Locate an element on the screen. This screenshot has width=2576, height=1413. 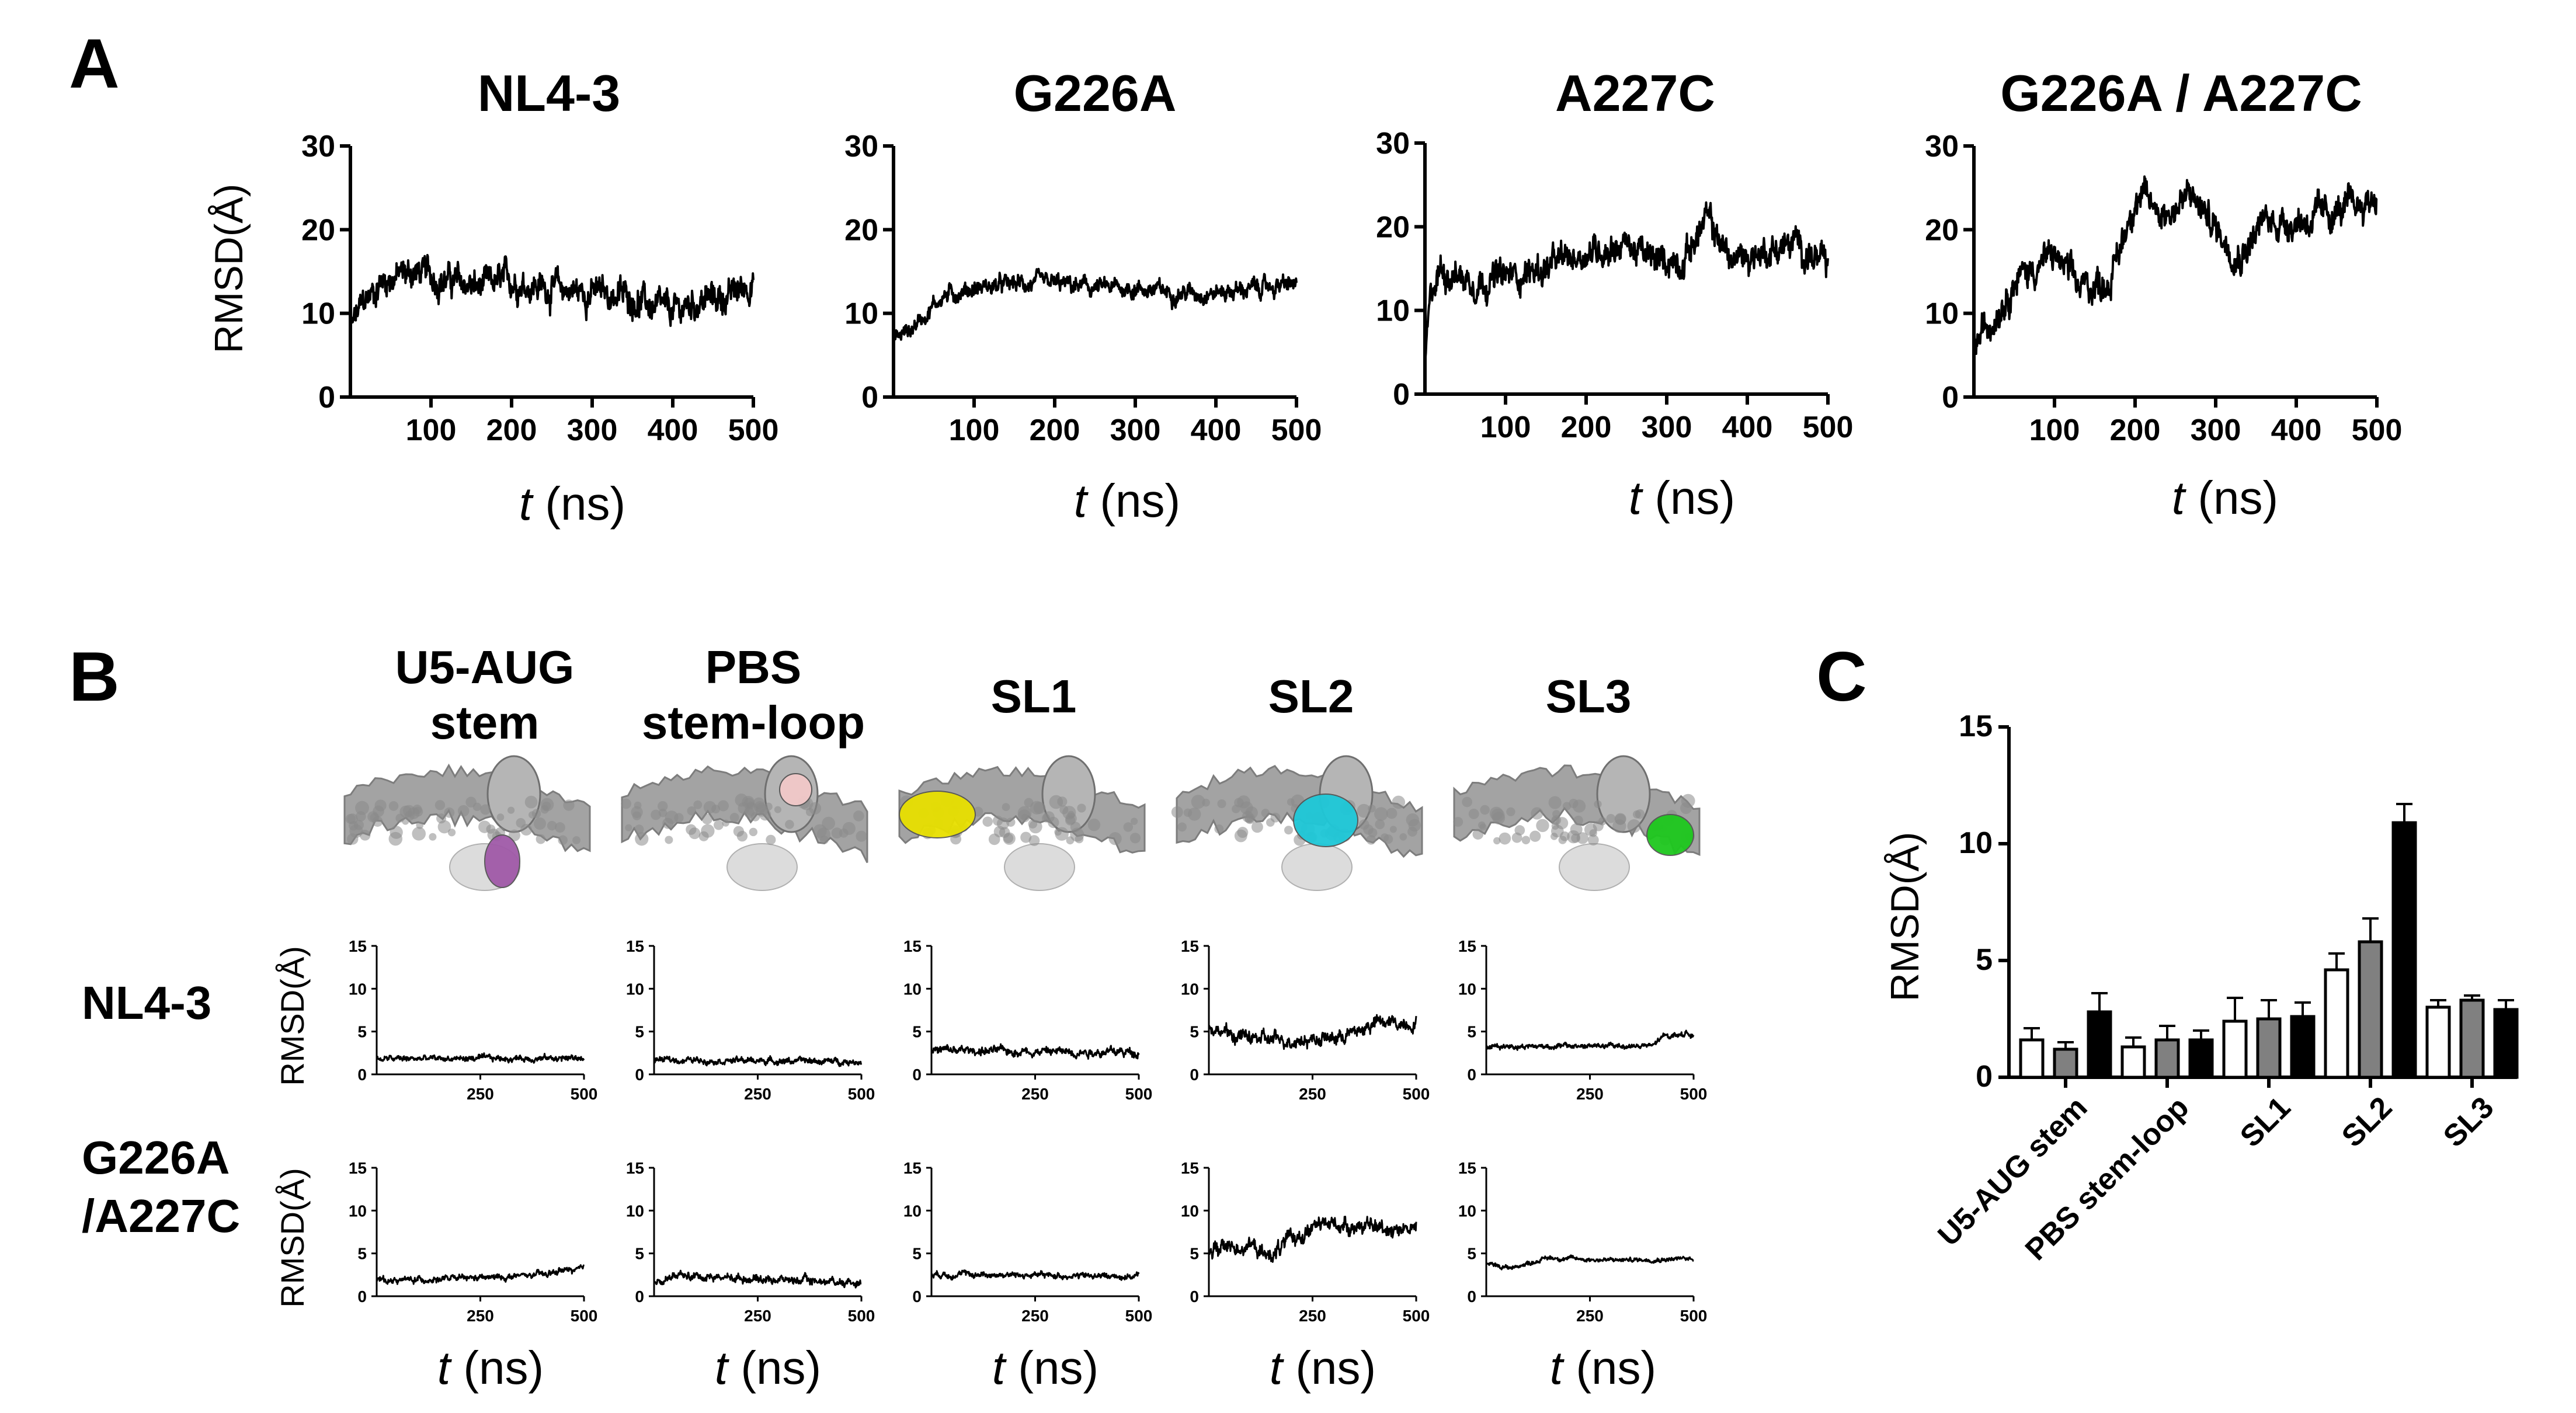
panel-b-chart-r2-c3-xtick-label: 500 is located at coordinates (1139, 1316).